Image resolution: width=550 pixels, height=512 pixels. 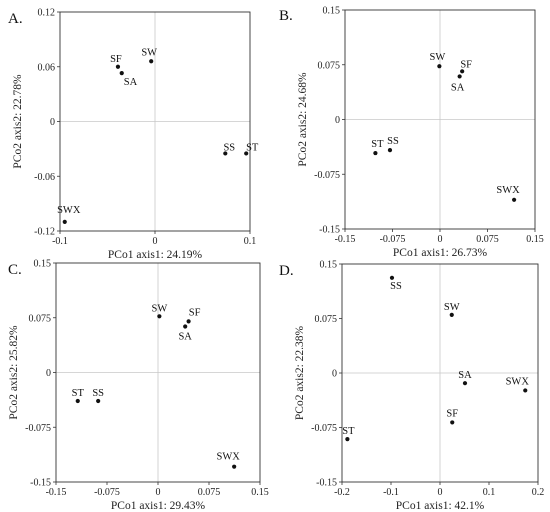 I want to click on panel-letter: B., so click(x=286, y=16).